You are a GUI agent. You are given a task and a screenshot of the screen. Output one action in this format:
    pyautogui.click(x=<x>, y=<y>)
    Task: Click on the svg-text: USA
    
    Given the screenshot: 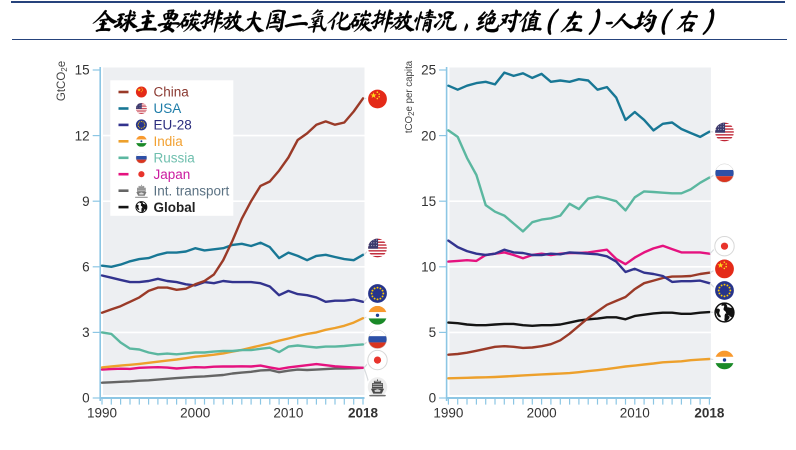 What is the action you would take?
    pyautogui.click(x=168, y=108)
    